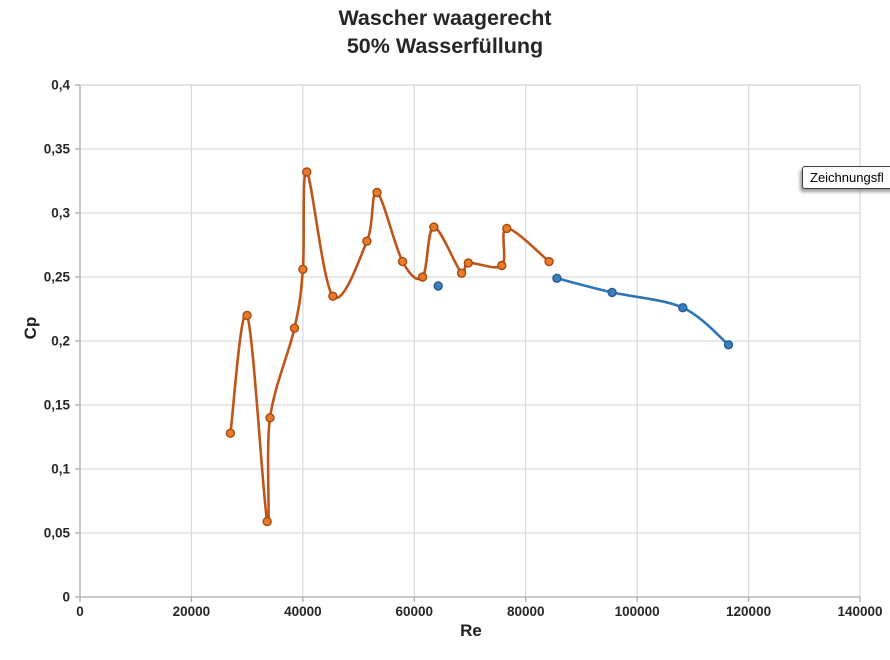 The image size is (890, 660). What do you see at coordinates (637, 611) in the screenshot?
I see `x-tick-label: 100000` at bounding box center [637, 611].